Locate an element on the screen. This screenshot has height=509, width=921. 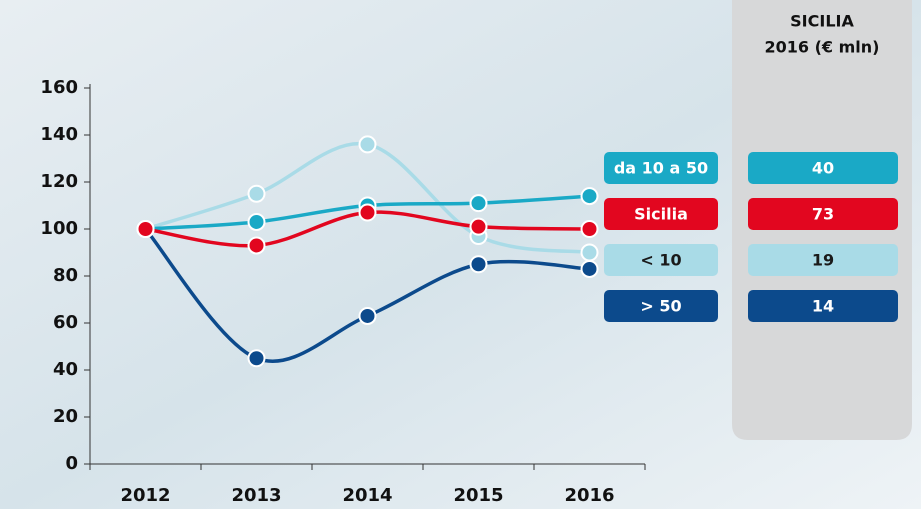
y-tick-label: 0 is located at coordinates (71, 463).